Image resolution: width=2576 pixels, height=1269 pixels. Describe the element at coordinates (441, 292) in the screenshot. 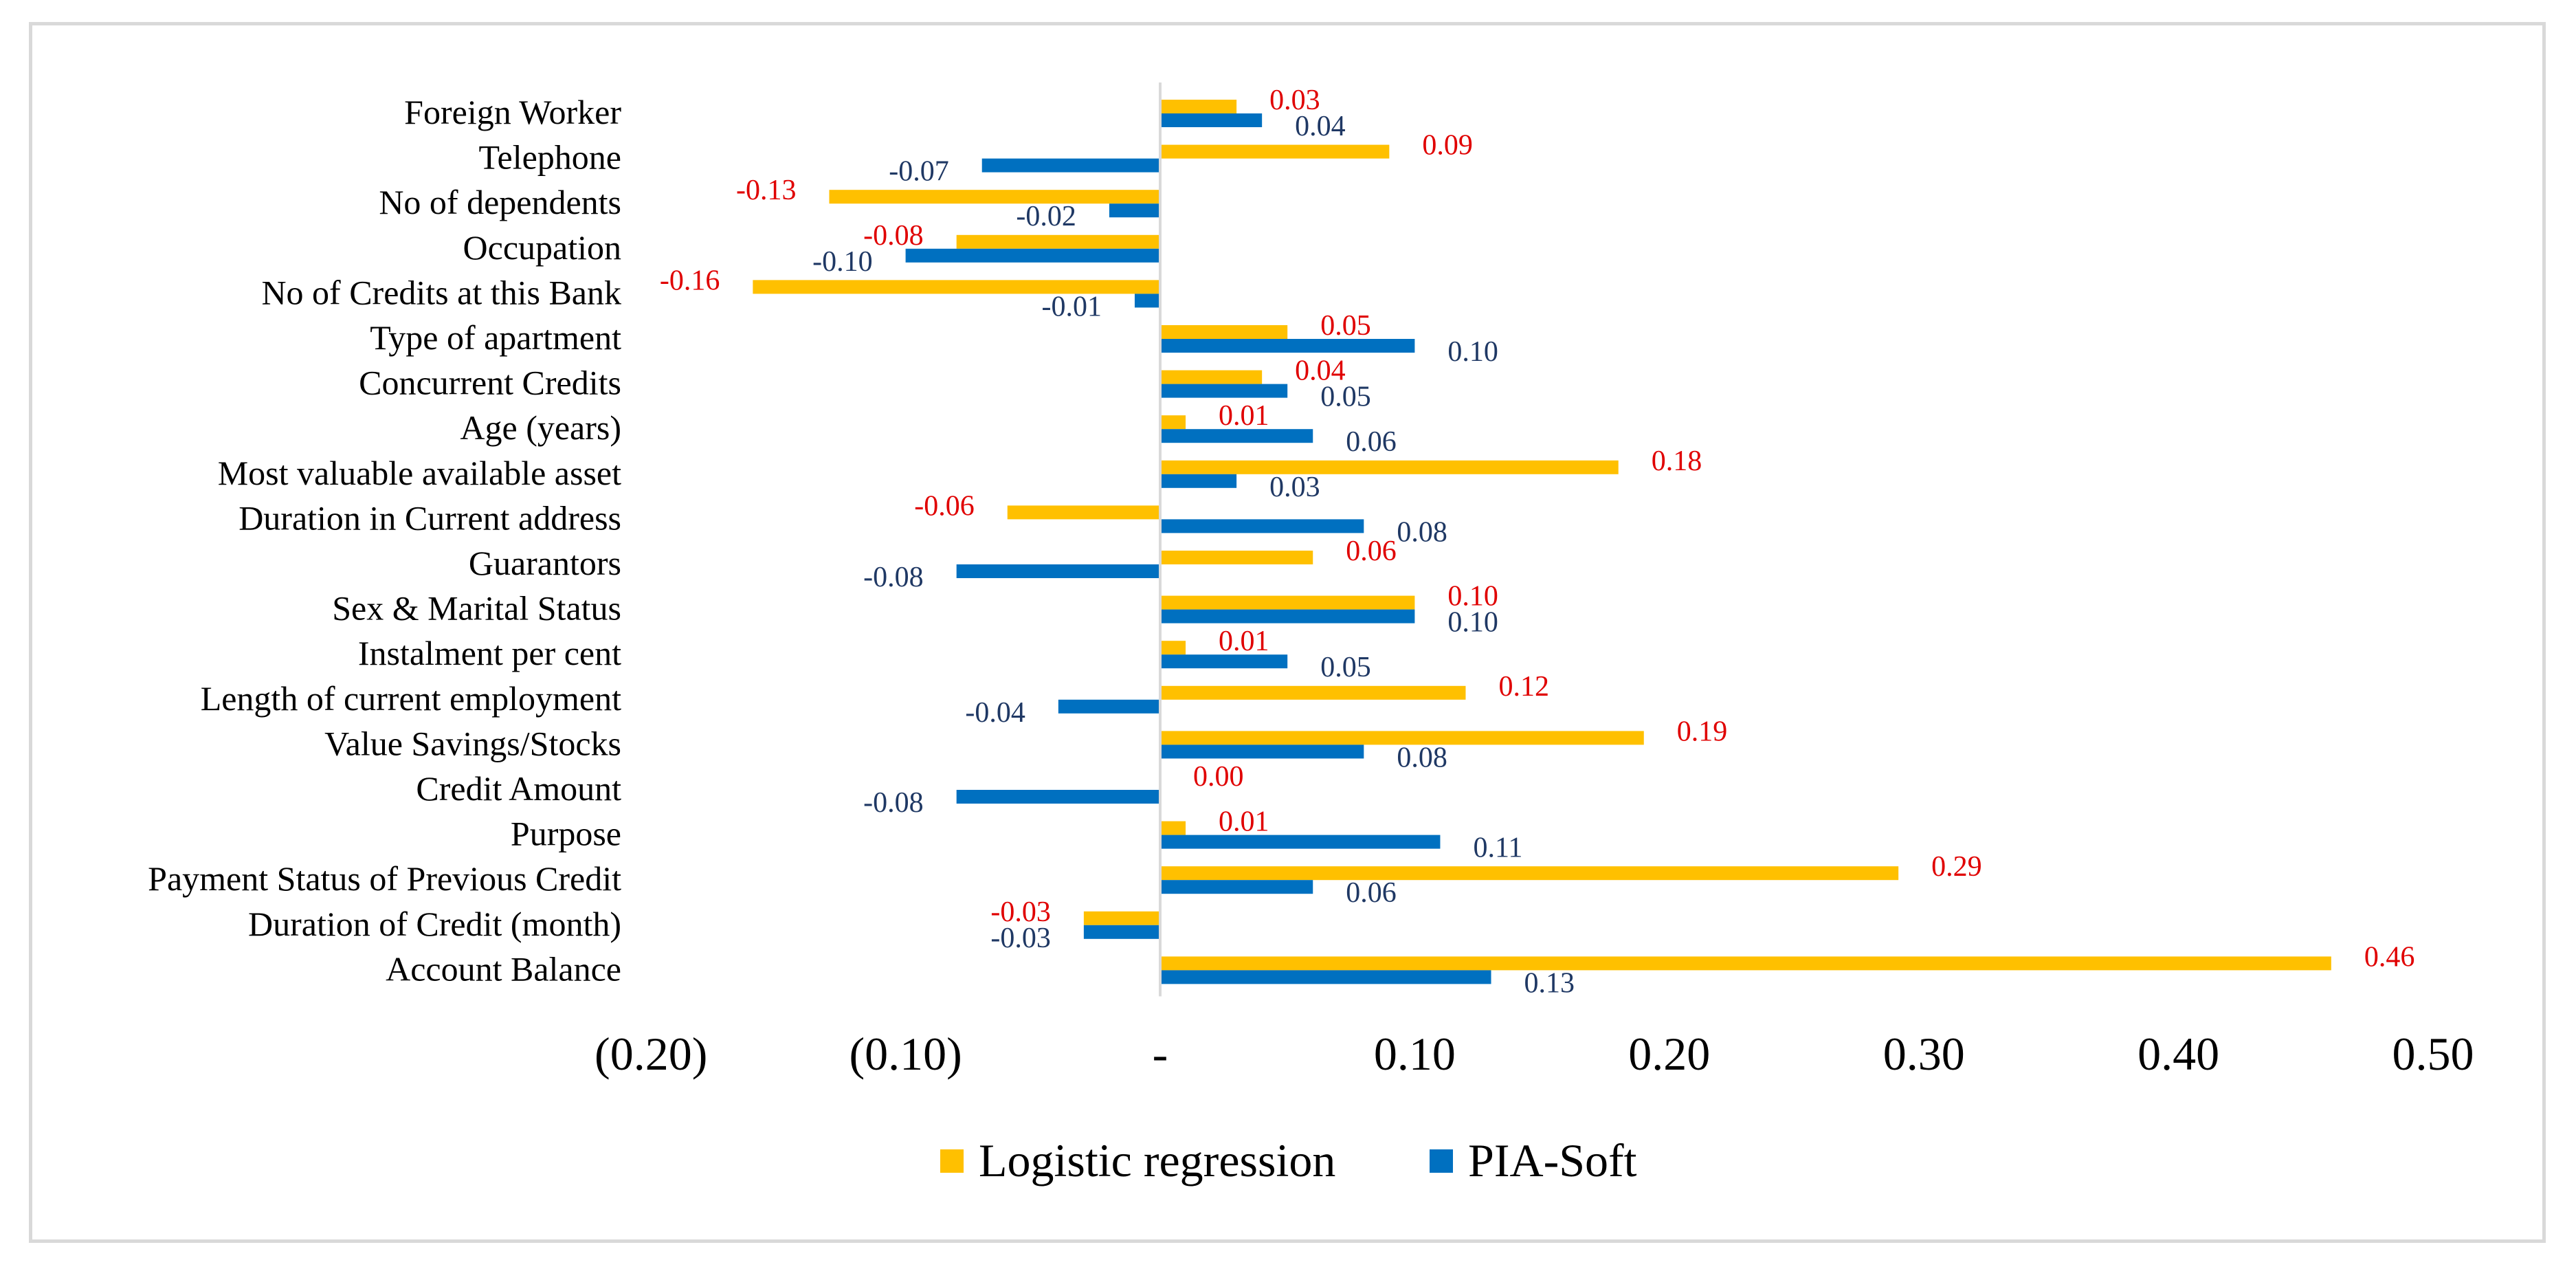

I see `category-label-no-of-credits-at-this-bank: No of Credits at this Bank` at that location.